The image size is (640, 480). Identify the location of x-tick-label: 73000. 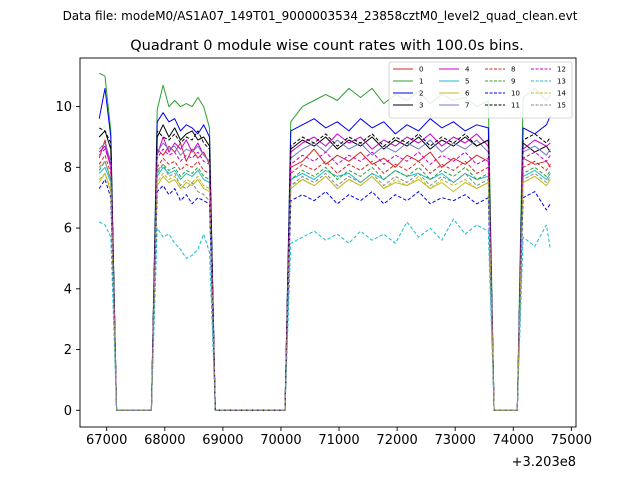
(455, 440).